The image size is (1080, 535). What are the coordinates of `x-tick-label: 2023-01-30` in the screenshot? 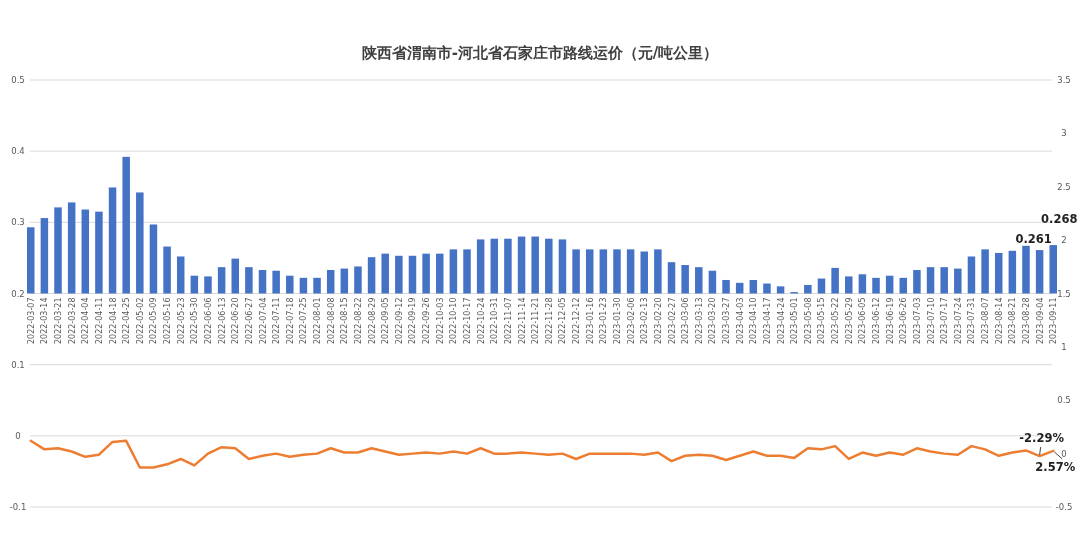 It's located at (617, 320).